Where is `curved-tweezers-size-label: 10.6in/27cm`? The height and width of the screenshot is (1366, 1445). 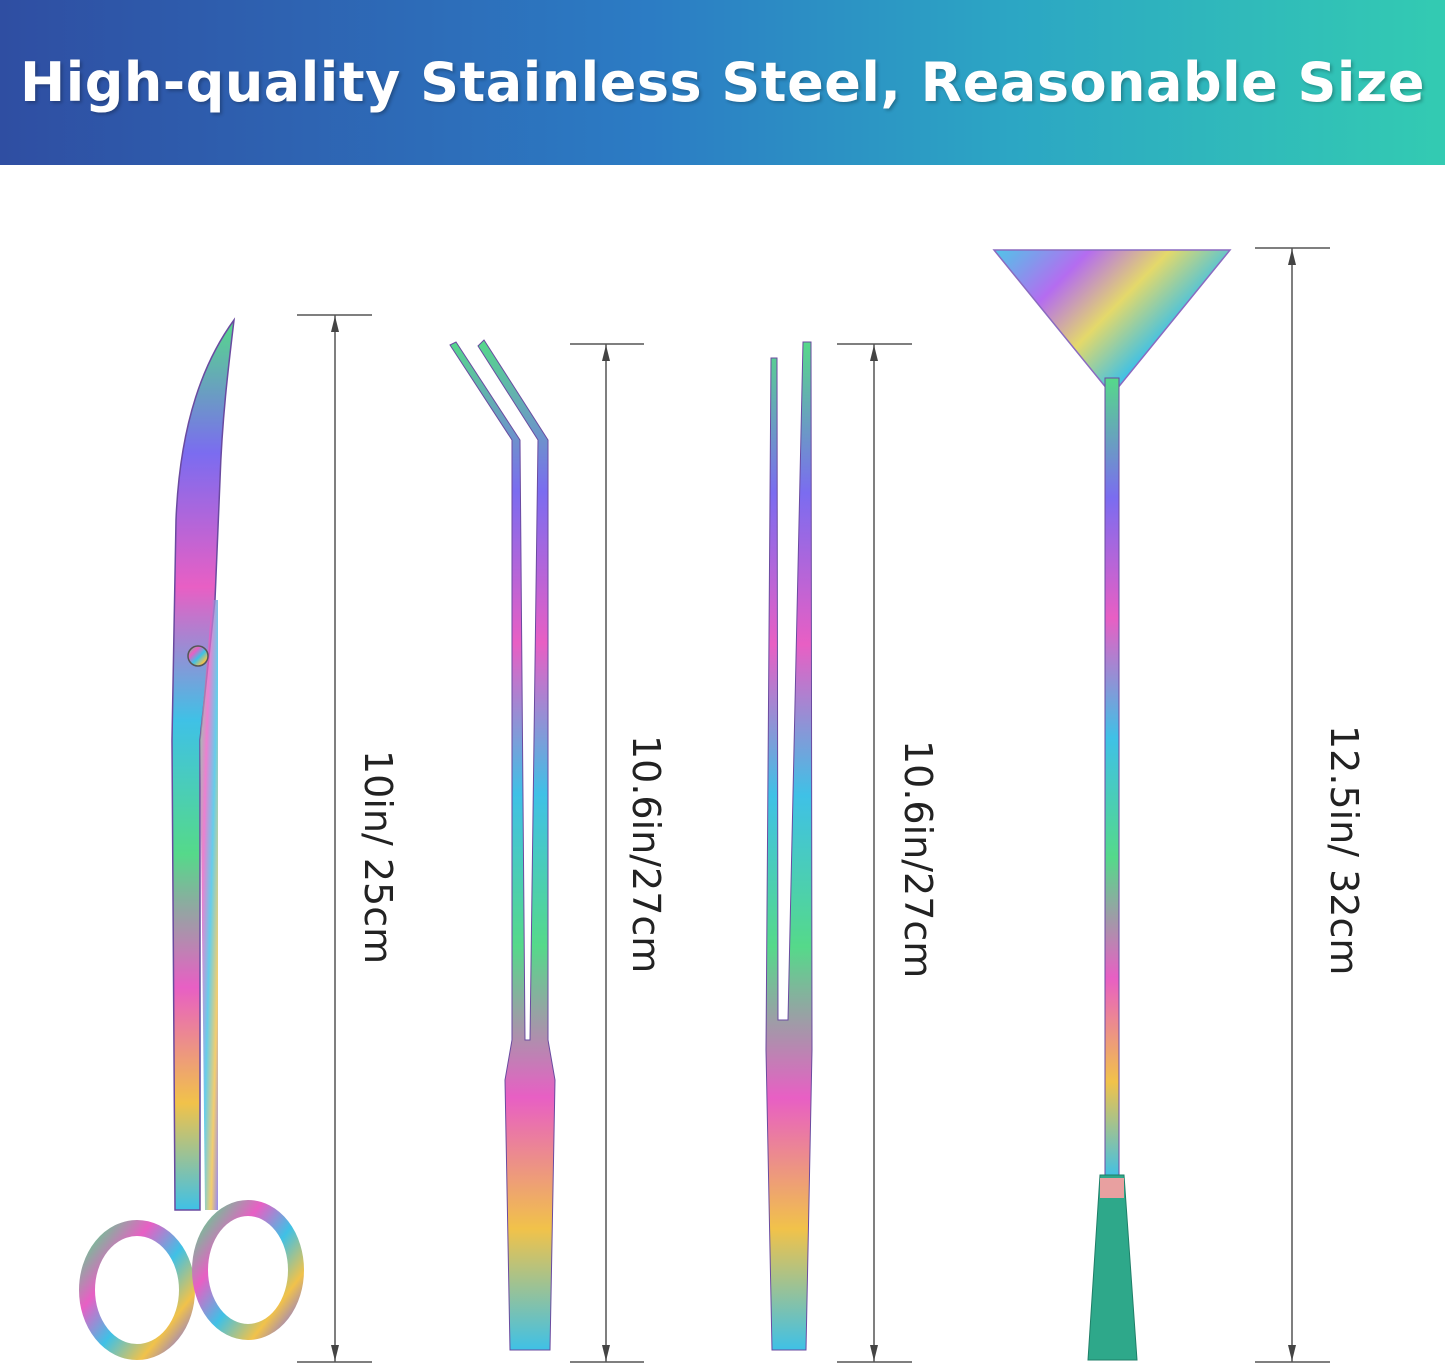
curved-tweezers-size-label: 10.6in/27cm is located at coordinates (646, 854).